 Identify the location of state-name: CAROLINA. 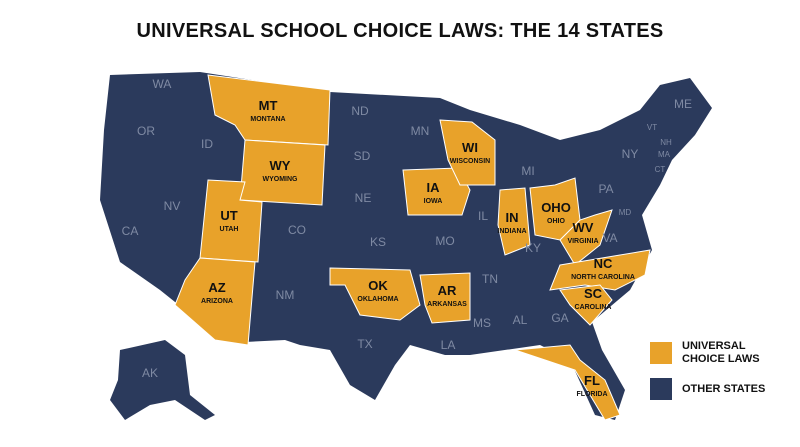
(593, 307).